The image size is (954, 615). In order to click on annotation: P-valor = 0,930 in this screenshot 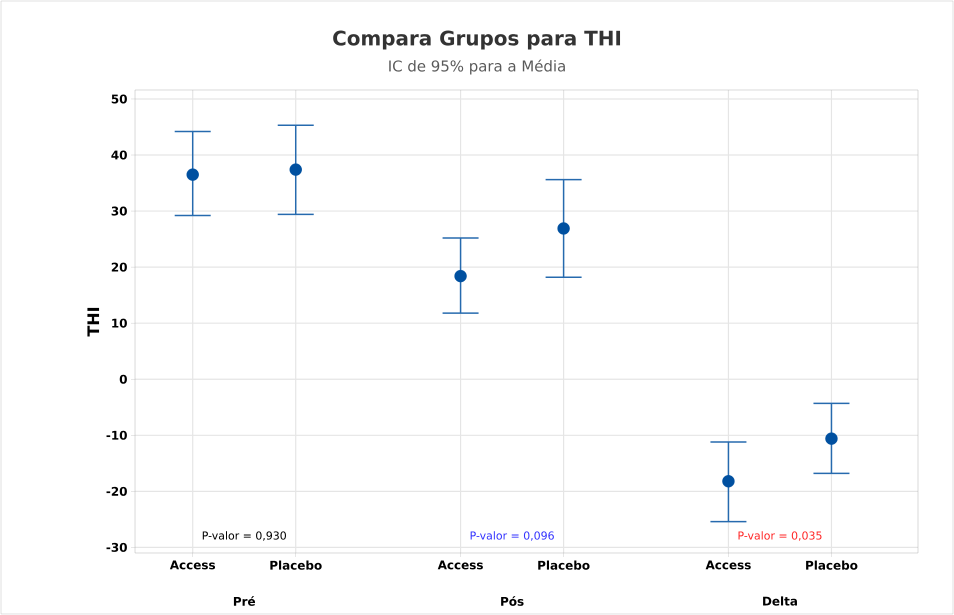, I will do `click(244, 536)`.